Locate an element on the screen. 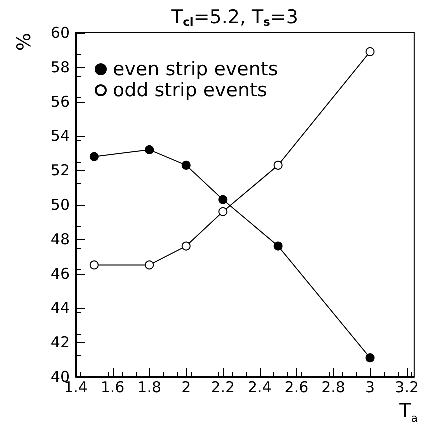 This screenshot has height=433, width=422. x-tick-label: 2.8 is located at coordinates (334, 387).